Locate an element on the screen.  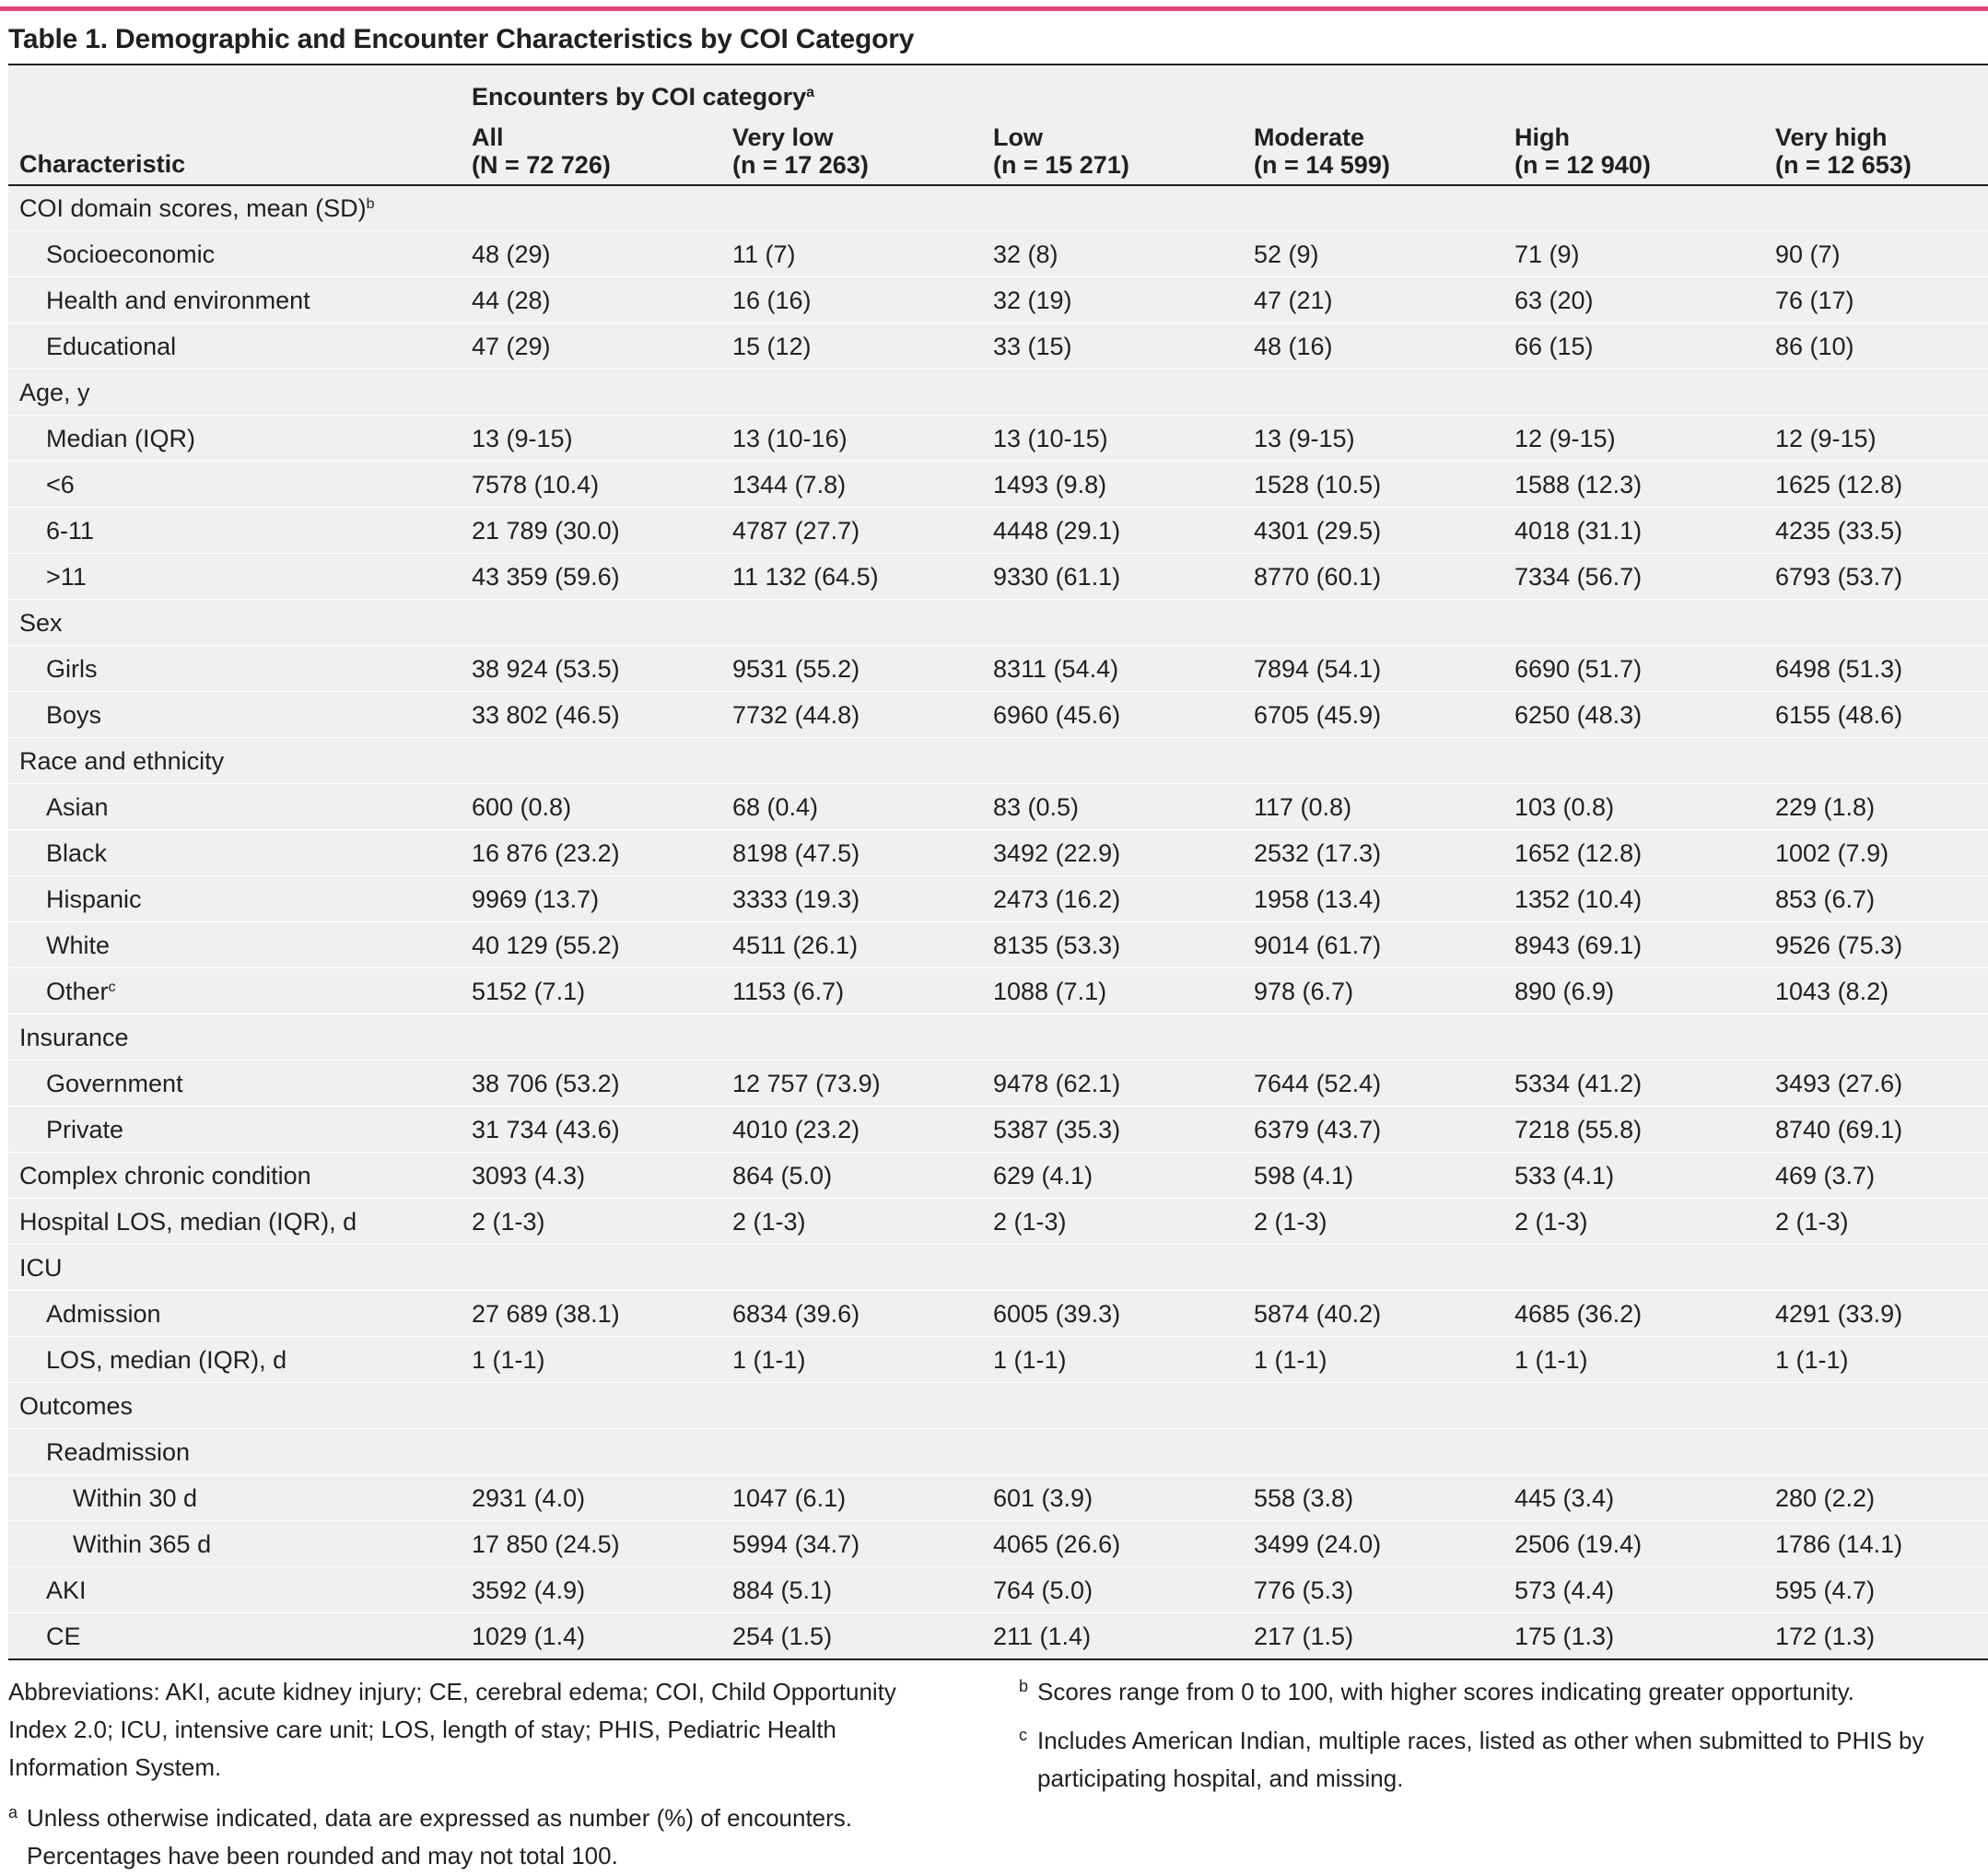
table-cell: 3333 (19.3) is located at coordinates (796, 899).